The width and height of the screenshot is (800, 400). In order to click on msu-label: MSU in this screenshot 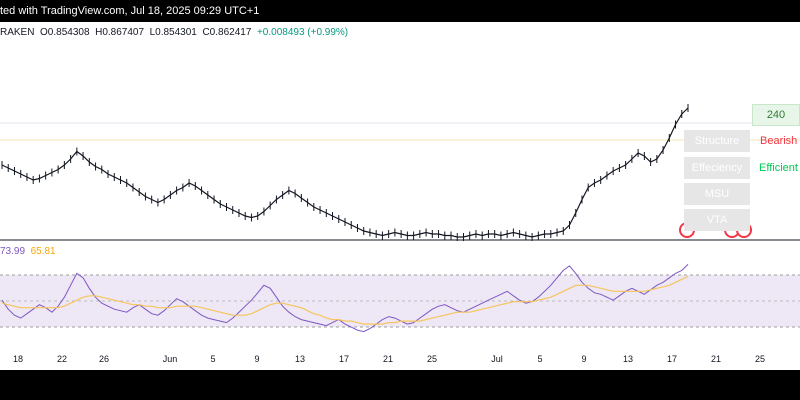, I will do `click(717, 194)`.